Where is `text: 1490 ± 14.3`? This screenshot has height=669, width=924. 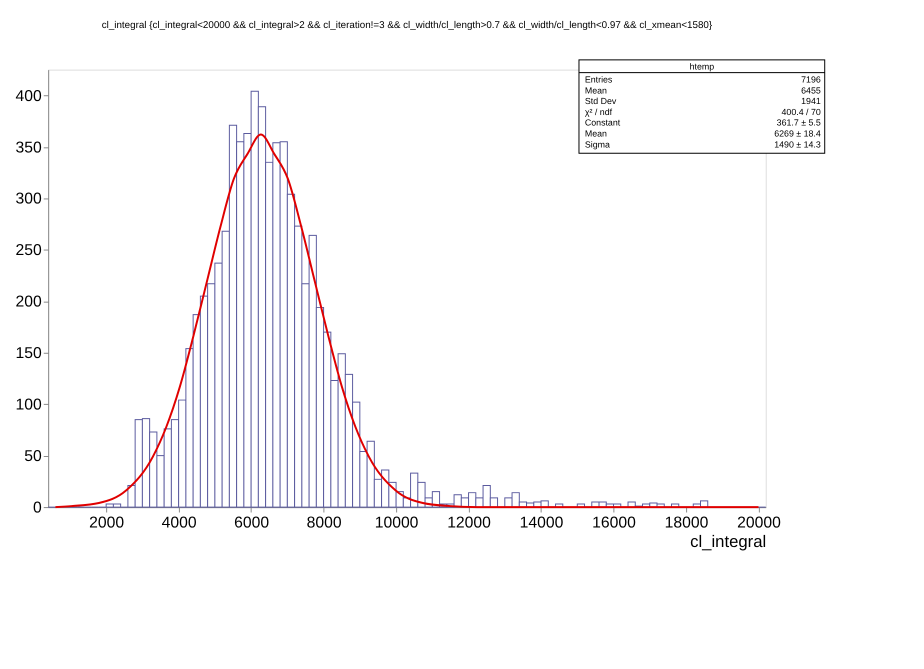
text: 1490 ± 14.3 is located at coordinates (797, 144).